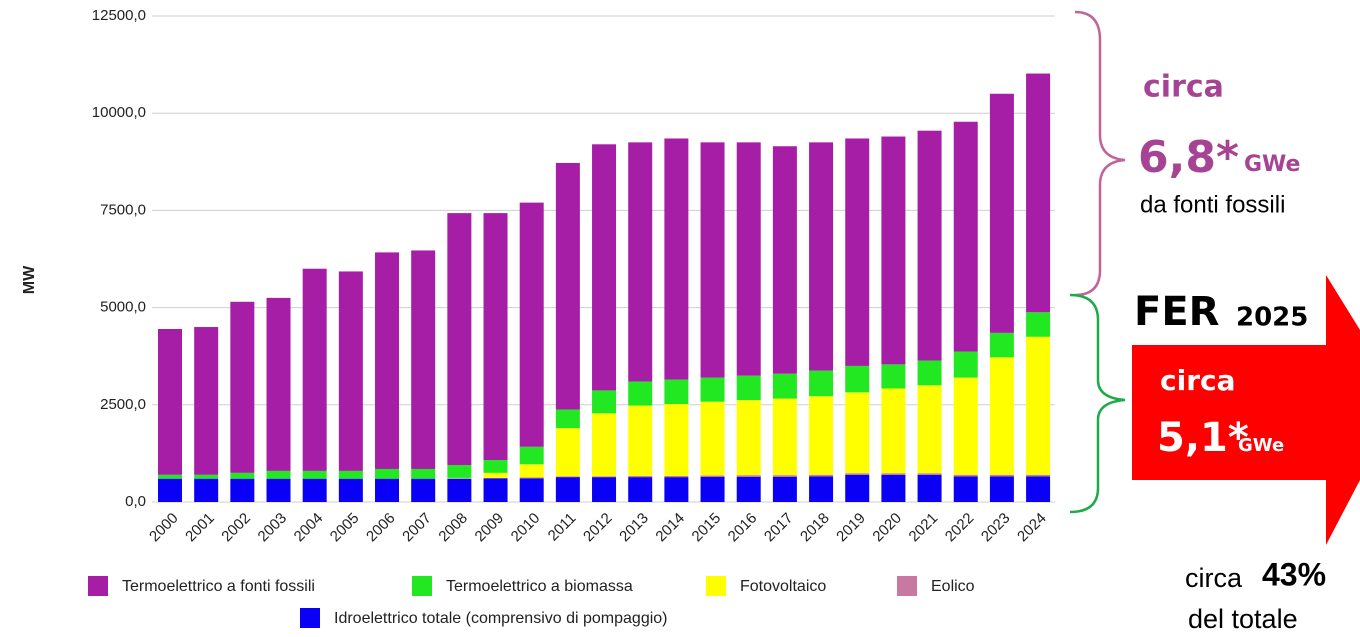  I want to click on annotation: 2025, so click(1272, 318).